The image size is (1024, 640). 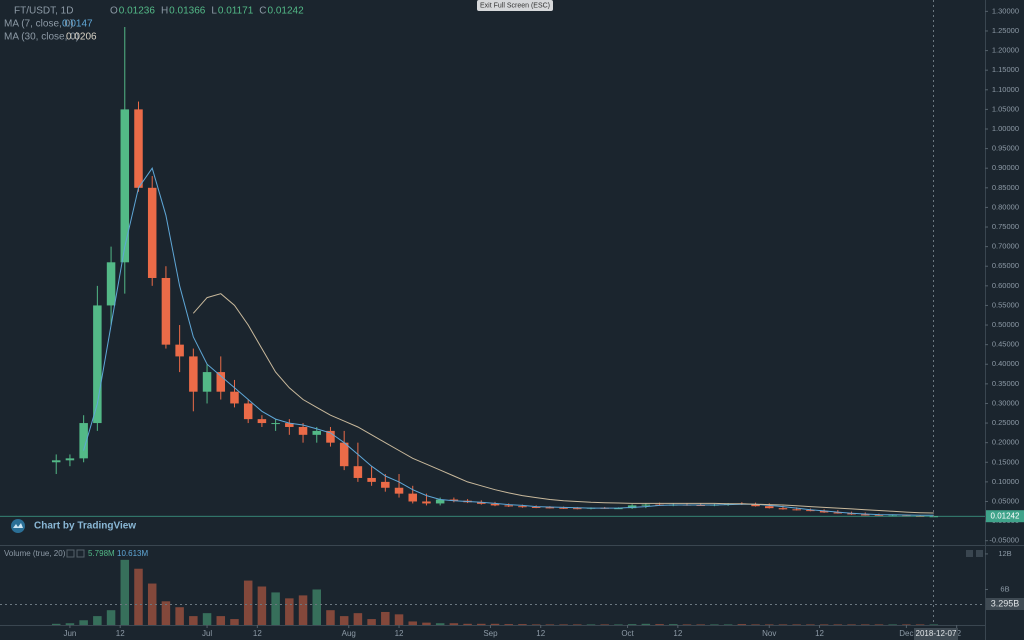 I want to click on y-tick-label: 1.10000, so click(x=1005, y=89).